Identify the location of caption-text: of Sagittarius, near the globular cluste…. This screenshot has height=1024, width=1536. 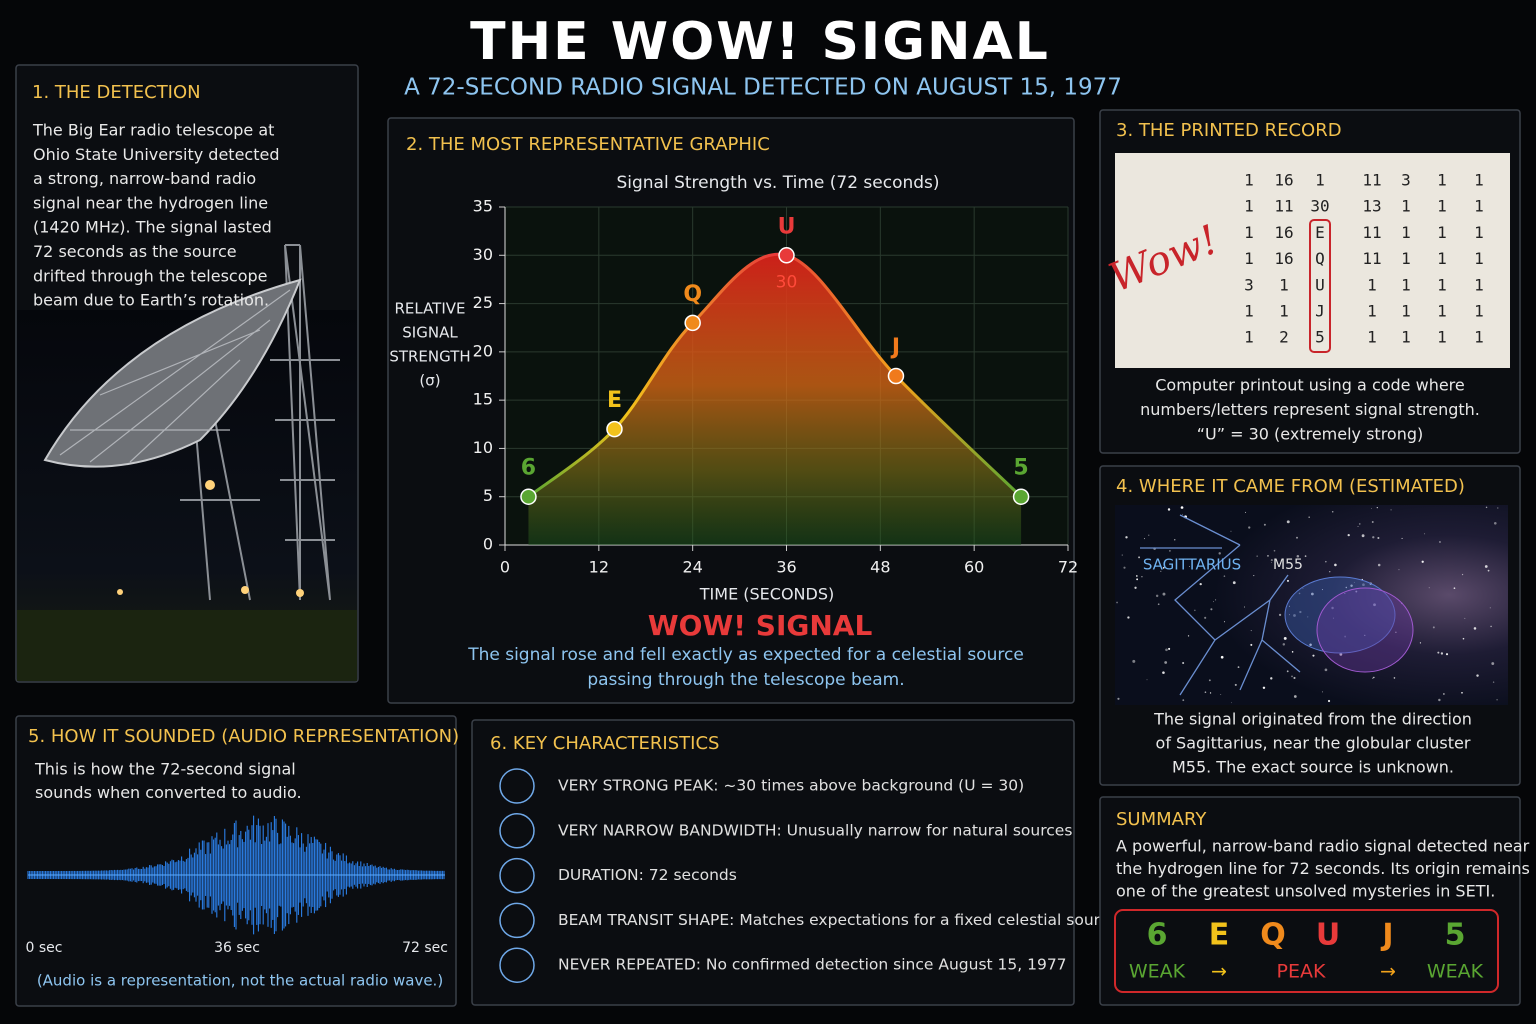
(1313, 743).